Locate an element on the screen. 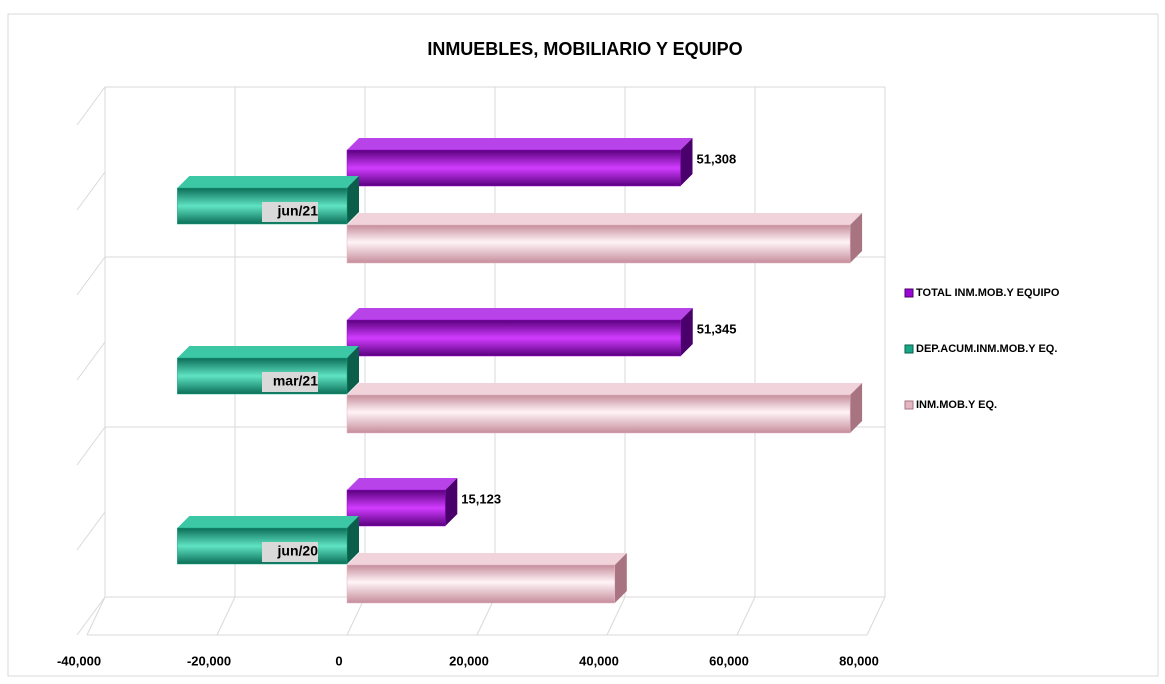 This screenshot has height=684, width=1165. x-tick-label: 80,000 is located at coordinates (859, 660).